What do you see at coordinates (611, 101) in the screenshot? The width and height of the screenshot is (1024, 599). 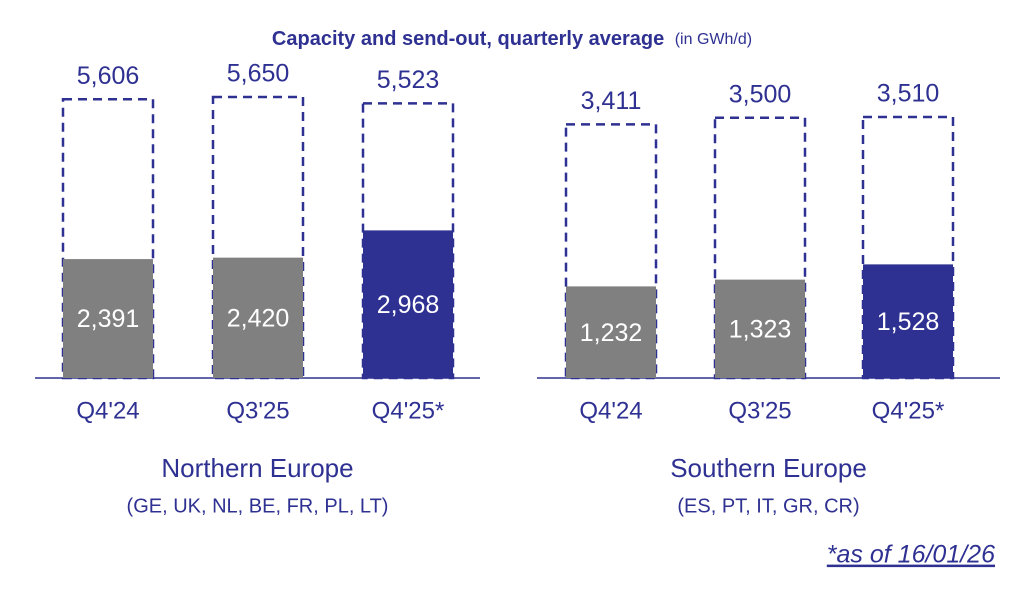 I see `value-label: 3,411` at bounding box center [611, 101].